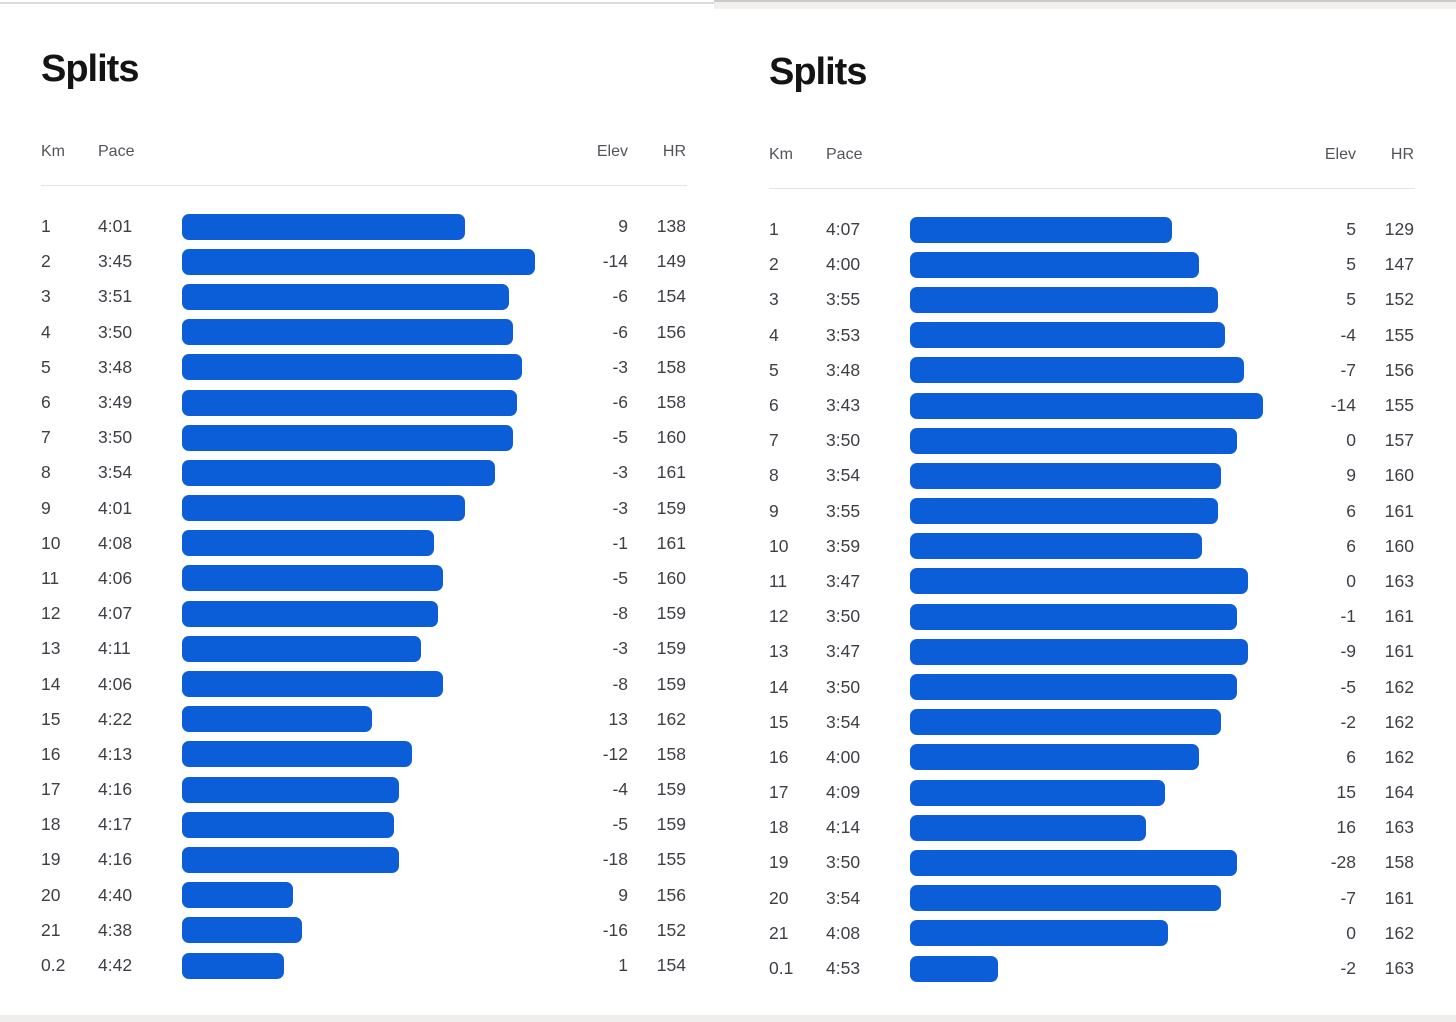 Image resolution: width=1456 pixels, height=1022 pixels. Describe the element at coordinates (843, 264) in the screenshot. I see `pace-cell: 4:00` at that location.